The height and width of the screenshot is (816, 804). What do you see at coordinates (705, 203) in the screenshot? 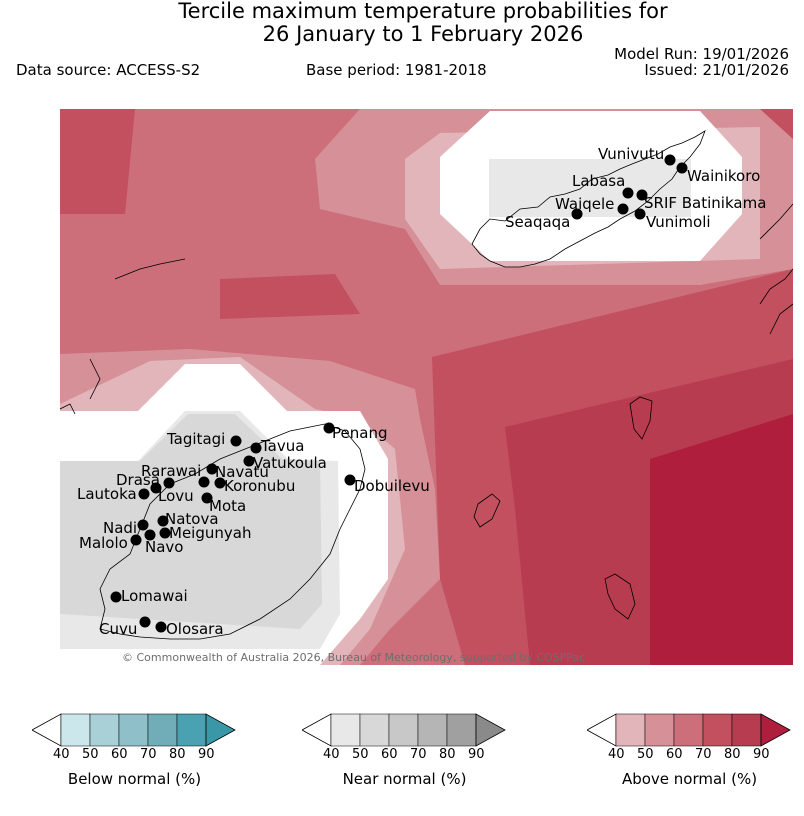
I see `station-label: SRIF Batinikama` at bounding box center [705, 203].